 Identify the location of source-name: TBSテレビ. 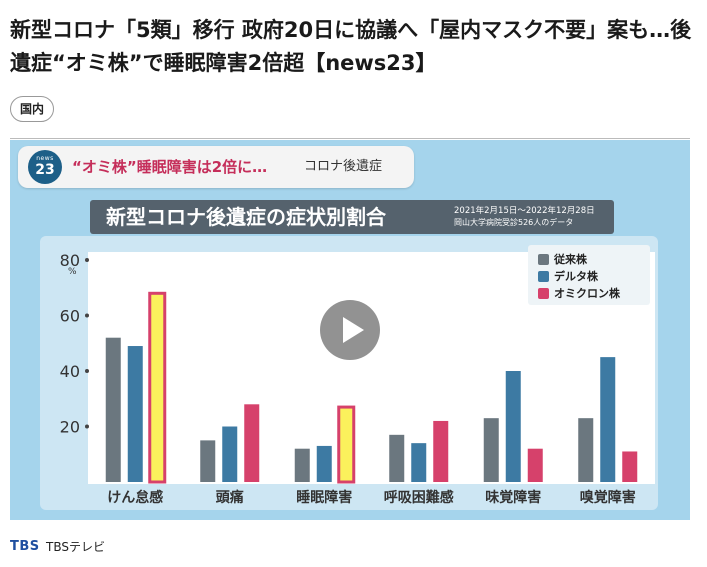
(75, 547).